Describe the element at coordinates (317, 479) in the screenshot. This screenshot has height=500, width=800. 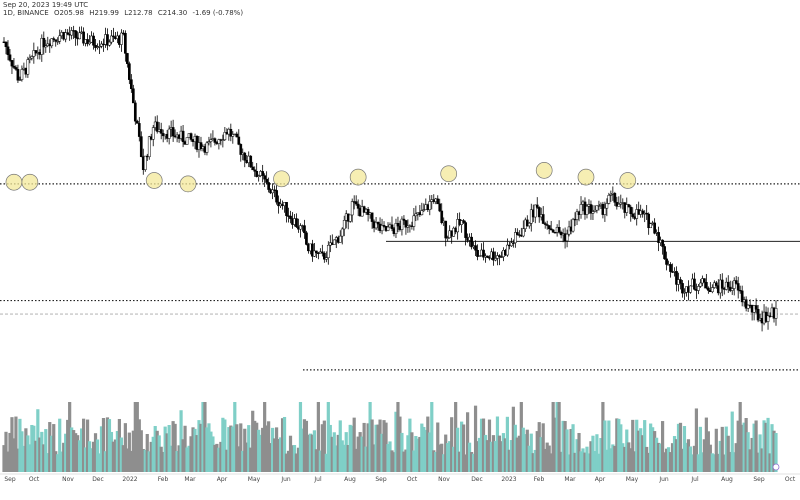
I see `x-tick-label: Jul` at that location.